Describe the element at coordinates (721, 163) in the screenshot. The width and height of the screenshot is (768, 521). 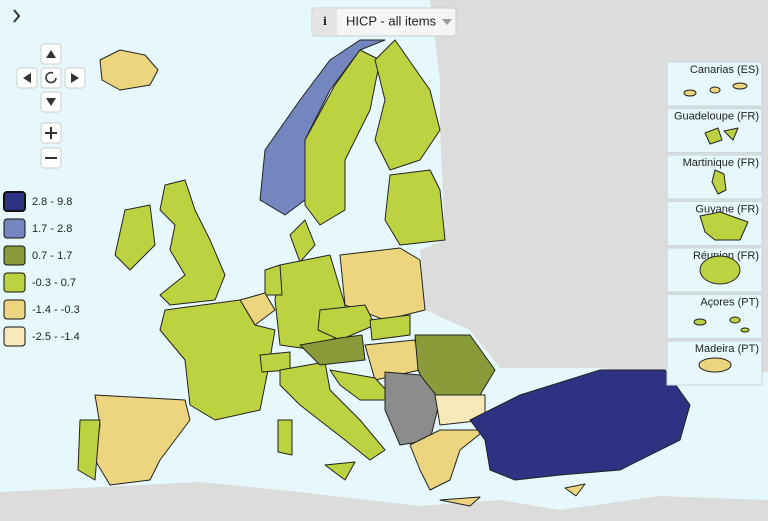
I see `inset-label: Martinique (FR)` at that location.